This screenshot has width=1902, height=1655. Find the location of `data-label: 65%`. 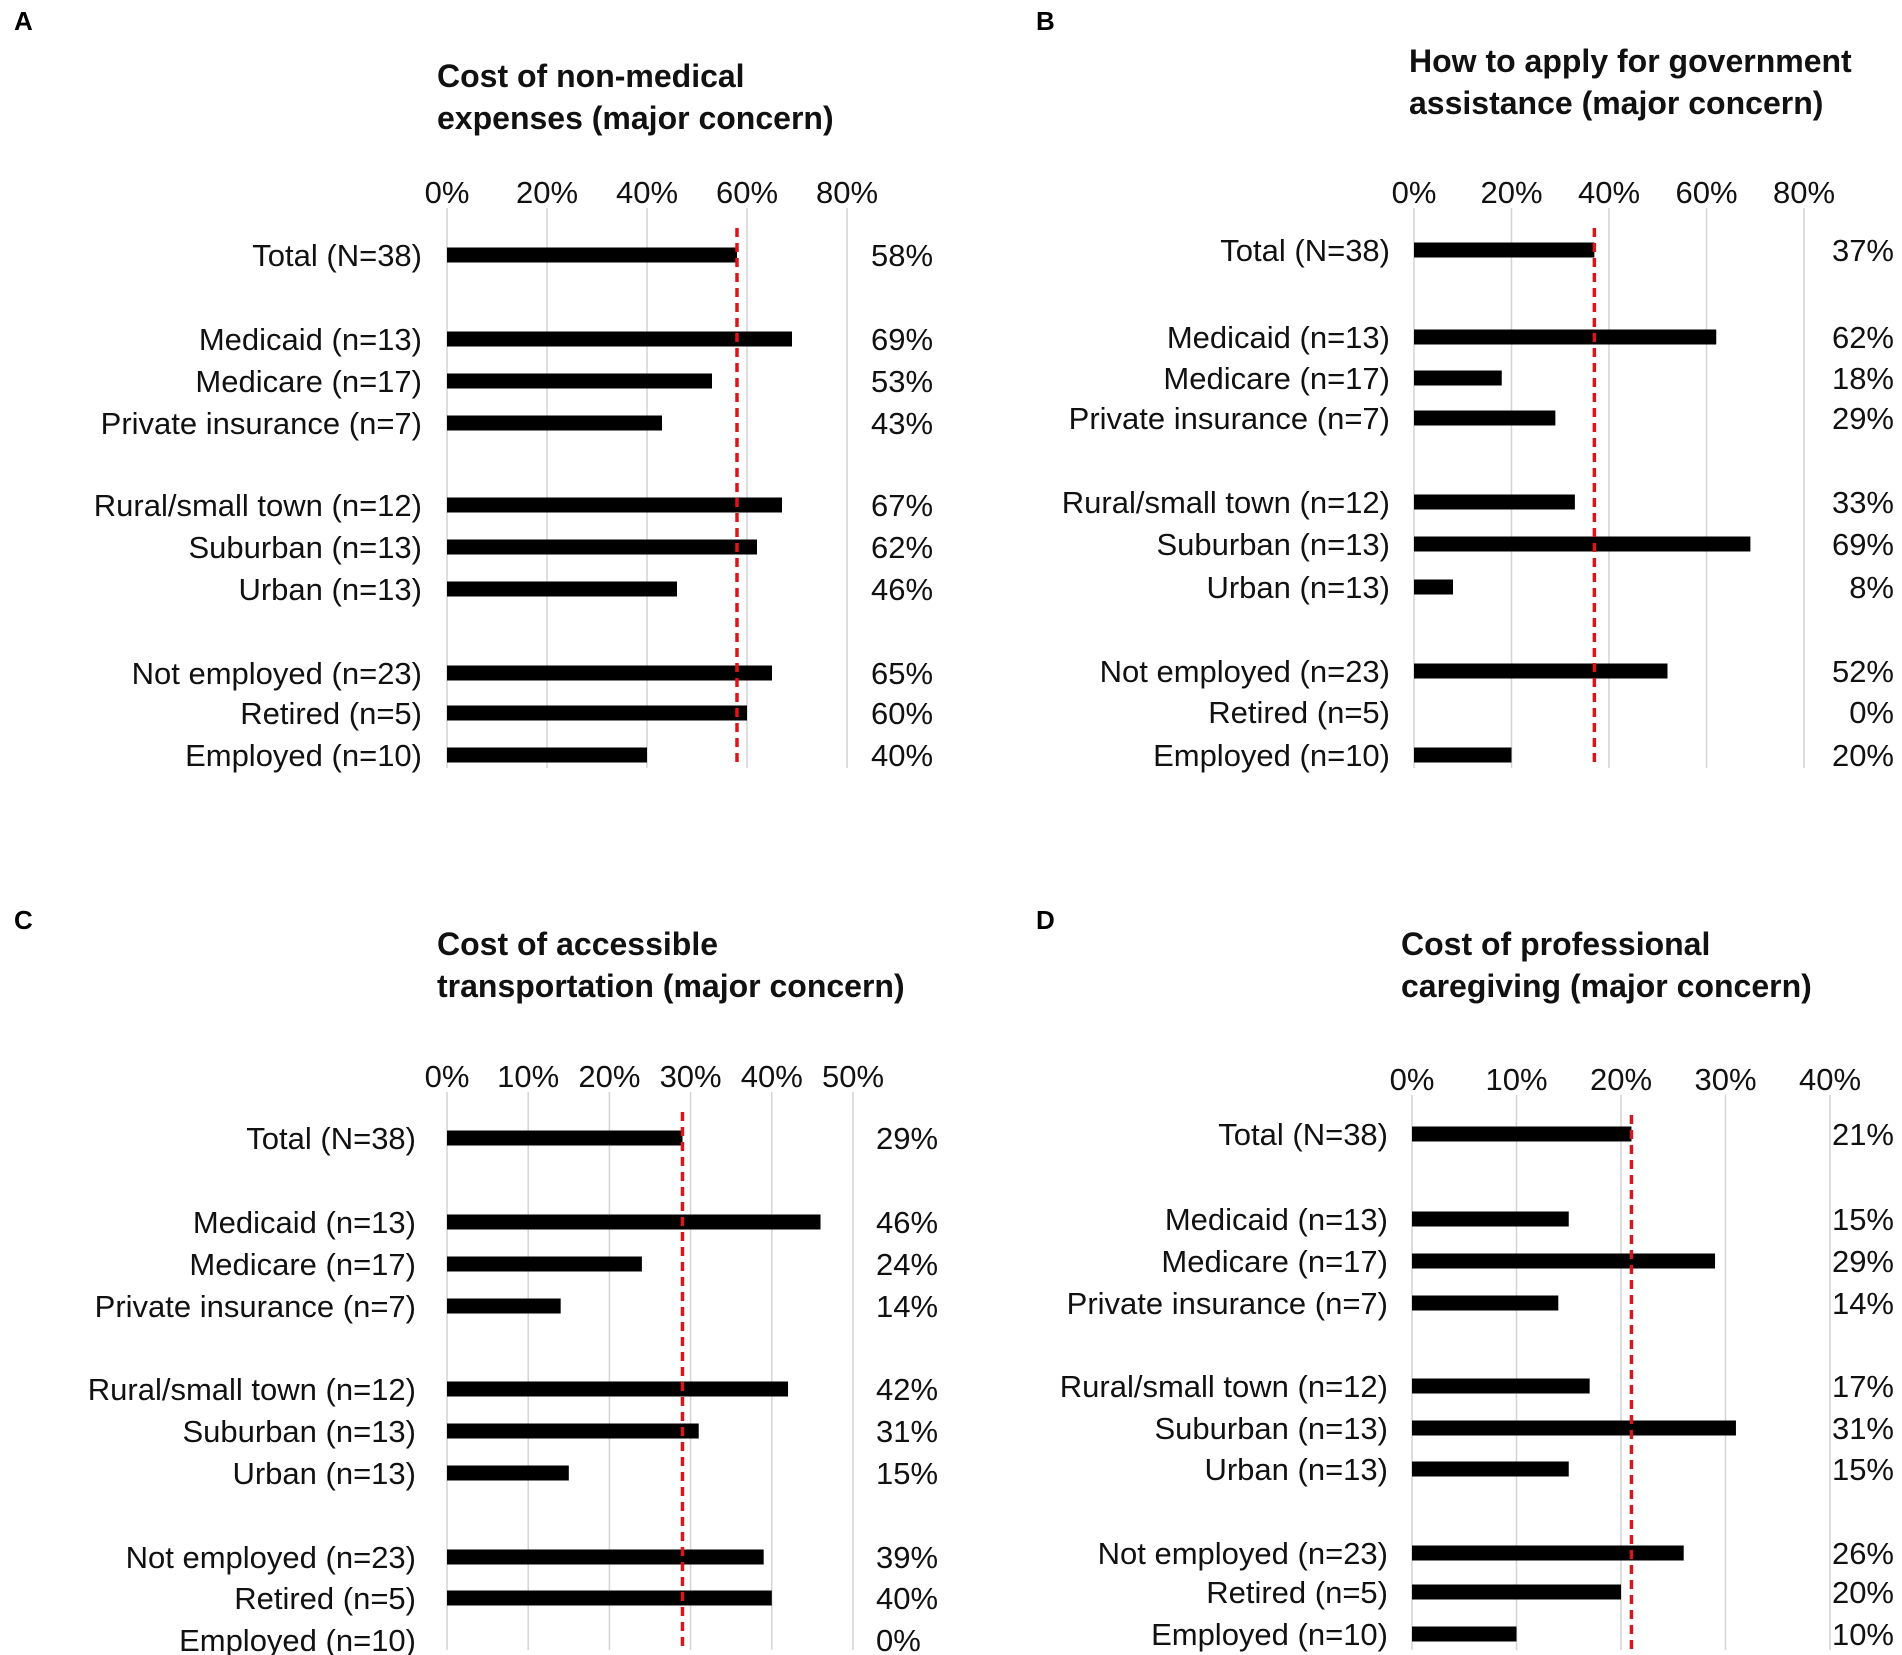

data-label: 65% is located at coordinates (902, 673).